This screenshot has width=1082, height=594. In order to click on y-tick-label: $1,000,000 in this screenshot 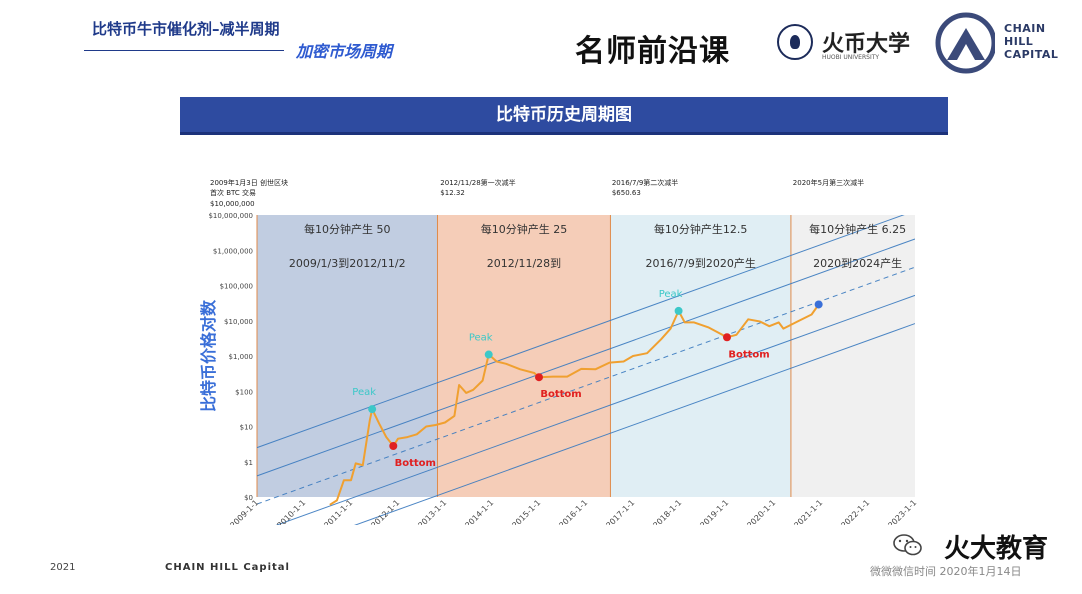, I will do `click(233, 251)`.